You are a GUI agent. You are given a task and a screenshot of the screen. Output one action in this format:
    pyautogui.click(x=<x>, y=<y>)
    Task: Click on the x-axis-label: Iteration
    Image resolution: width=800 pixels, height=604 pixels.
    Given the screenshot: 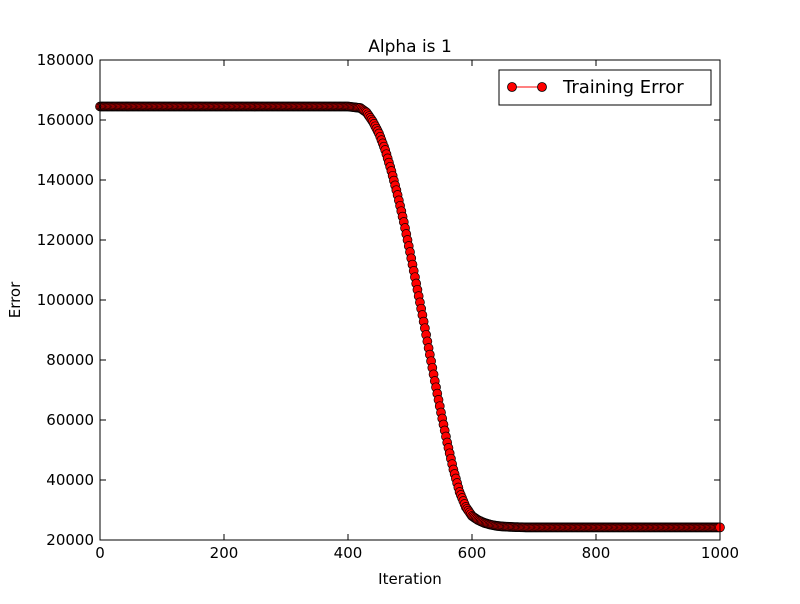 What is the action you would take?
    pyautogui.click(x=410, y=579)
    